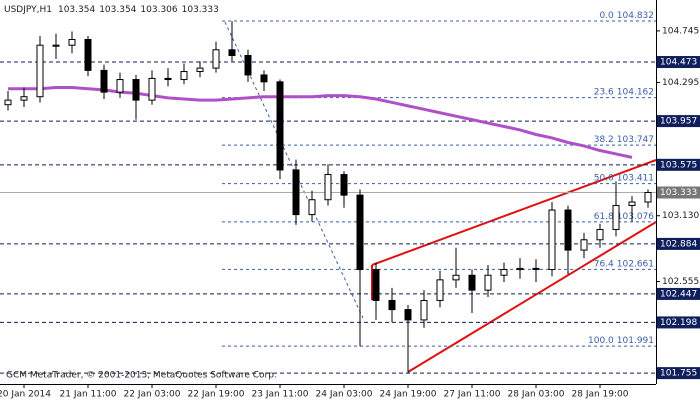 Image resolution: width=700 pixels, height=402 pixels. What do you see at coordinates (117, 10) in the screenshot?
I see `quote-high: 103.354` at bounding box center [117, 10].